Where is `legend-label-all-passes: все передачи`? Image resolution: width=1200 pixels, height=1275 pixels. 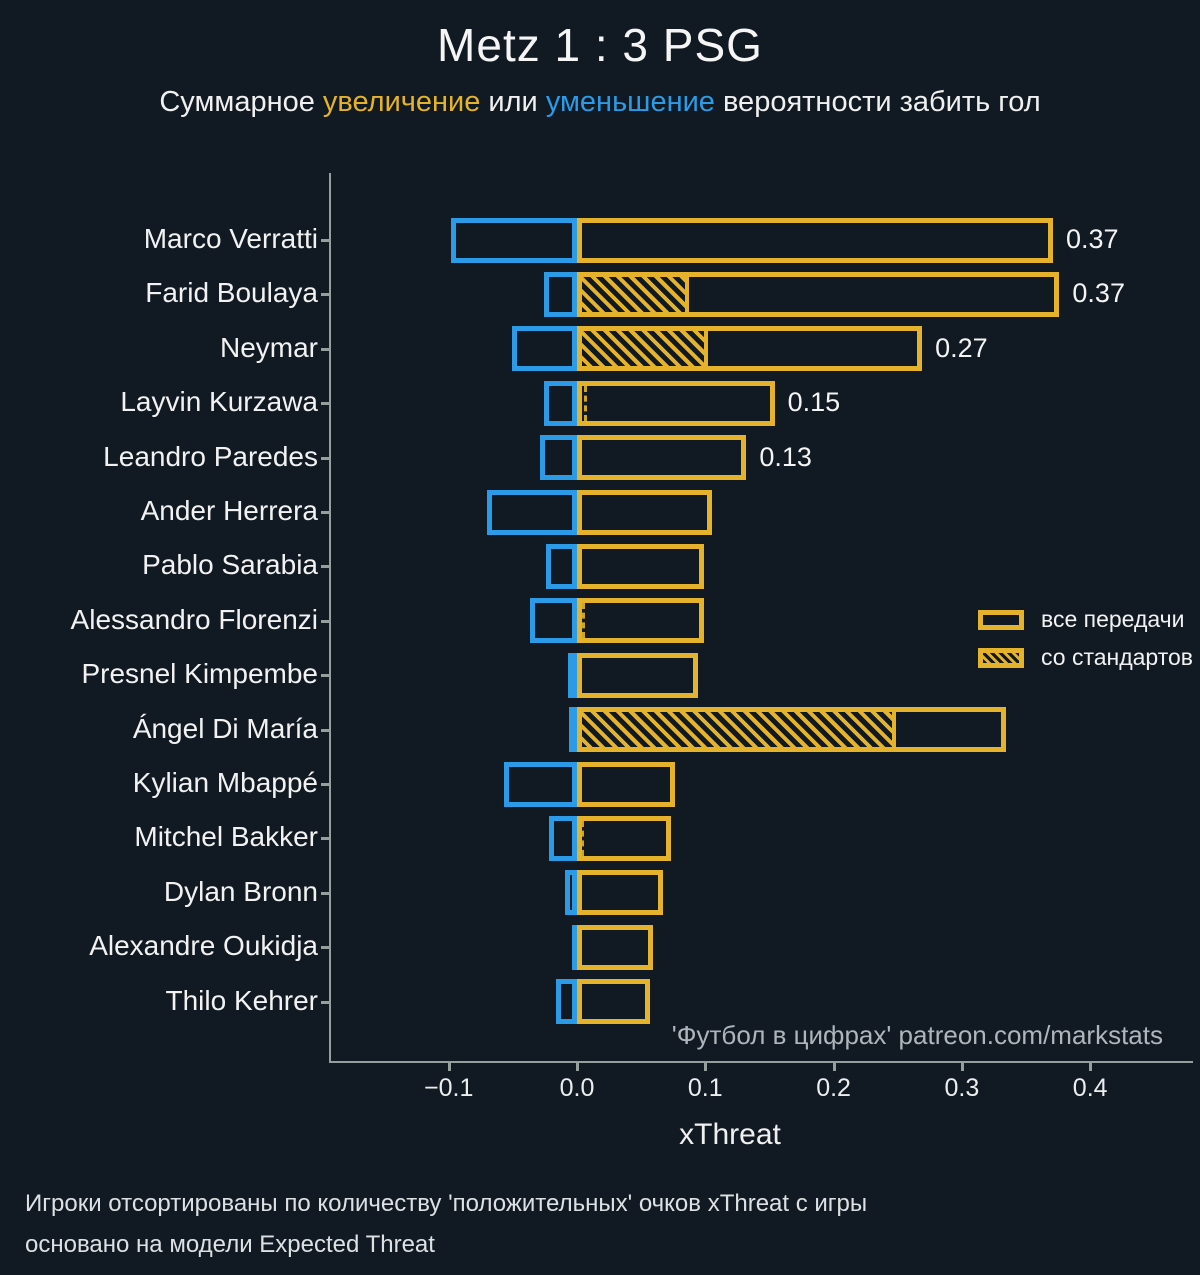
legend-label-all-passes: все передачи is located at coordinates (1113, 619).